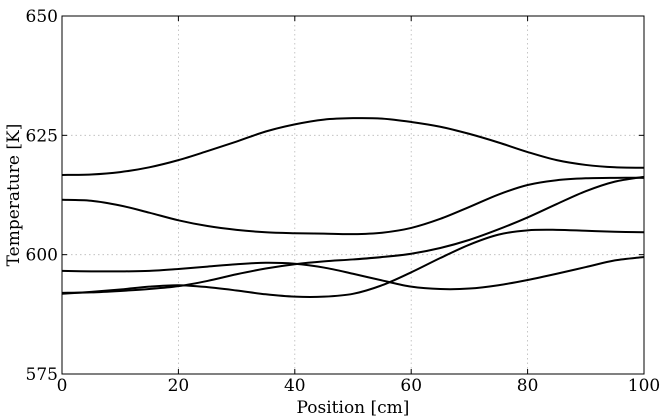 This screenshot has width=664, height=418. What do you see at coordinates (528, 386) in the screenshot?
I see `x-tick-label: 80` at bounding box center [528, 386].